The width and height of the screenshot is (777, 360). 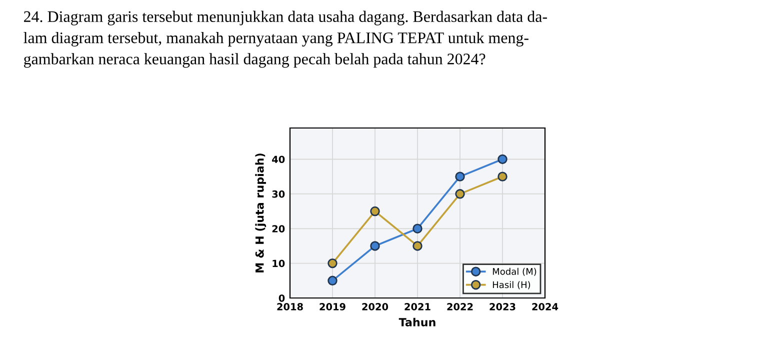 I want to click on y-tick-label: 0, so click(x=281, y=298).